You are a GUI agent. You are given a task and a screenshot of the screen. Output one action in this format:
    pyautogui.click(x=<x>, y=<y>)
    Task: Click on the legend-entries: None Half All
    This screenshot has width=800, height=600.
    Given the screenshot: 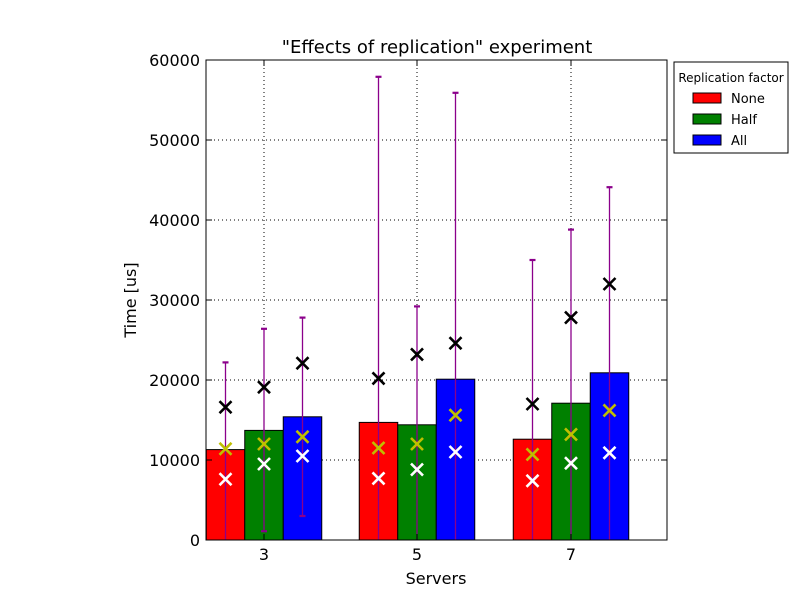 What is the action you would take?
    pyautogui.click(x=728, y=120)
    